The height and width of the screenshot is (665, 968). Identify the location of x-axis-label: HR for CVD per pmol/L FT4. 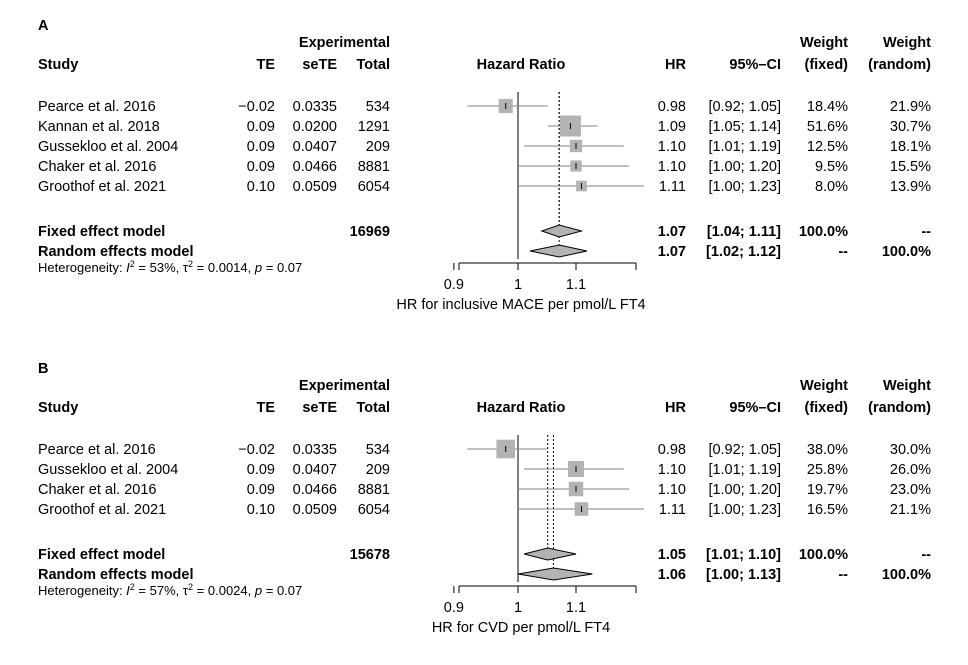
(521, 628).